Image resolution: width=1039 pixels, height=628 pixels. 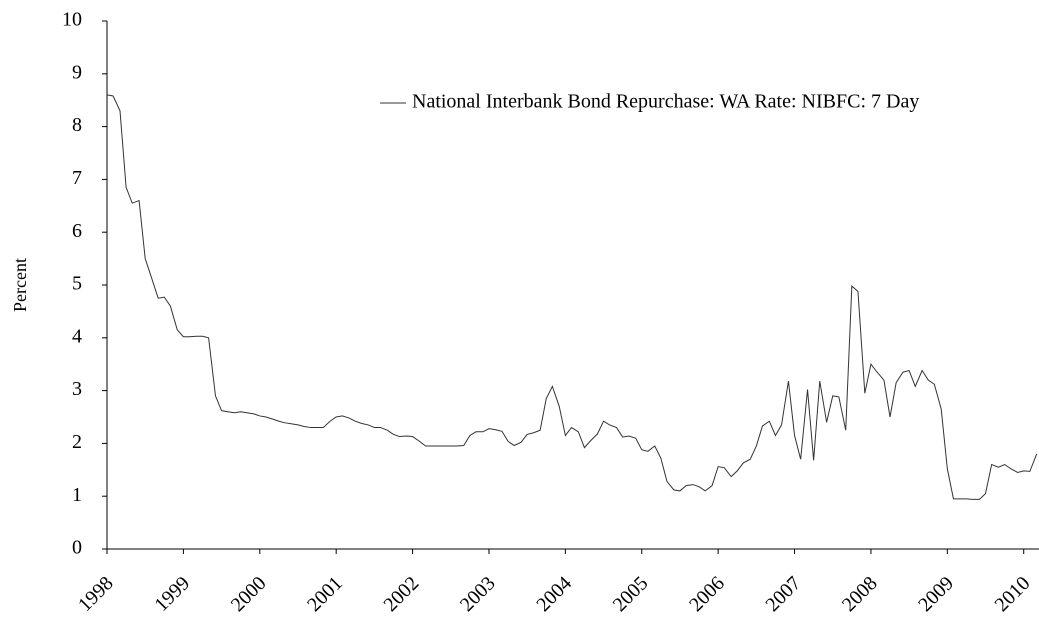 I want to click on y-tick-label: 8, so click(x=77, y=125).